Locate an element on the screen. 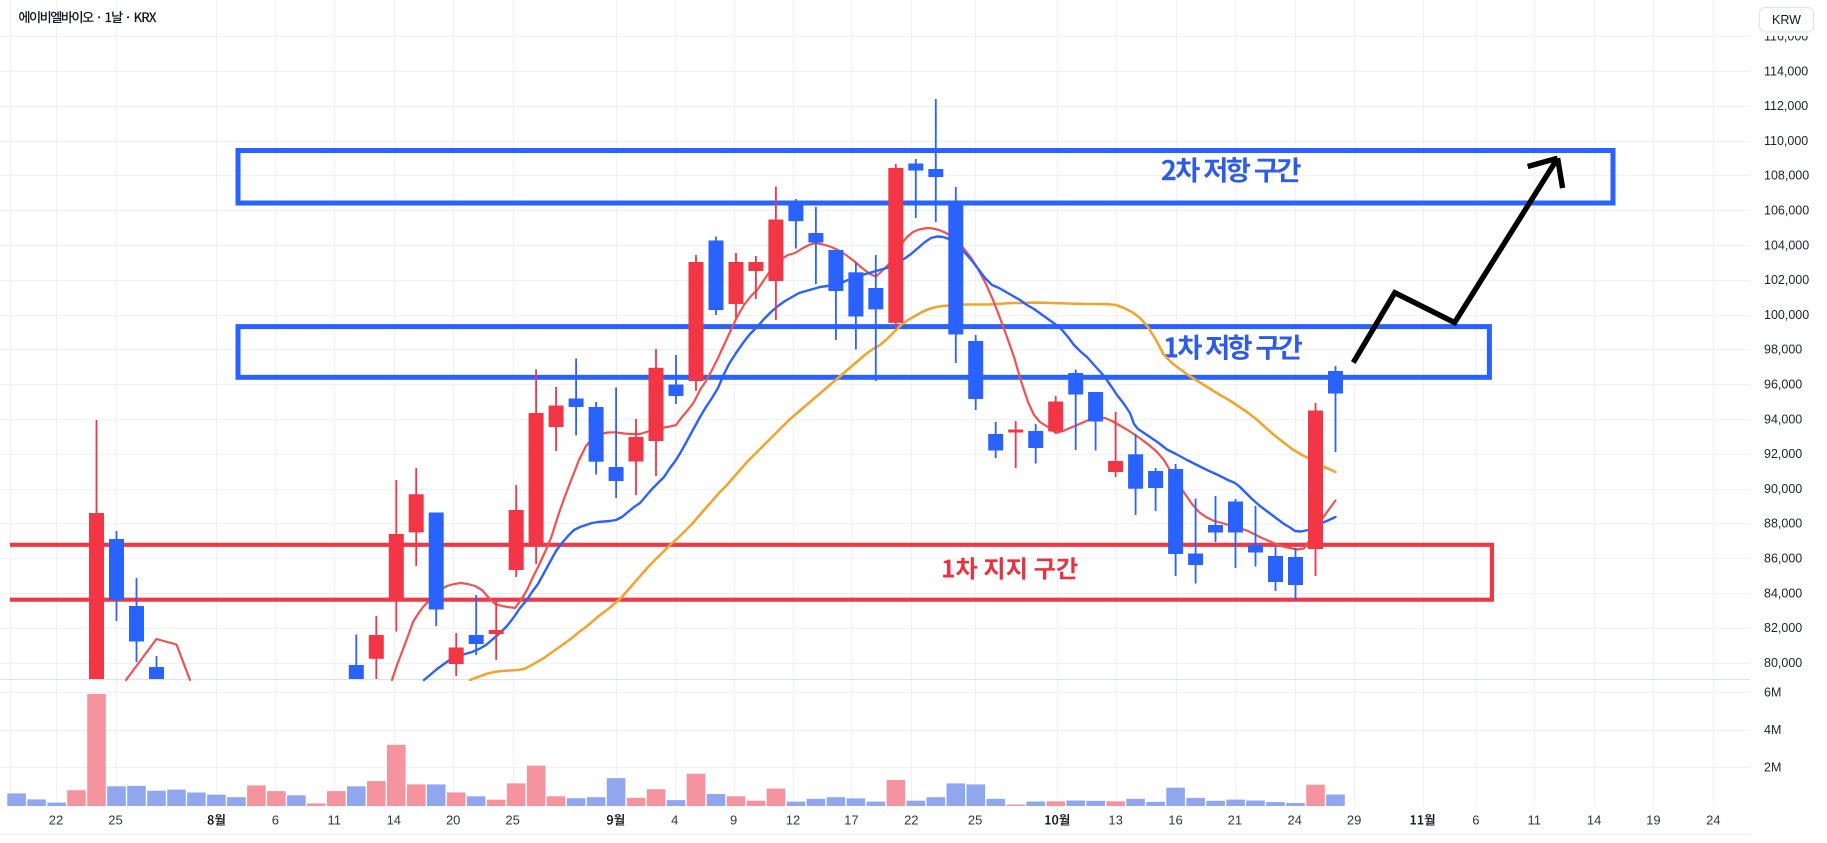 This screenshot has width=1827, height=843. svg-text: 9 is located at coordinates (733, 820).